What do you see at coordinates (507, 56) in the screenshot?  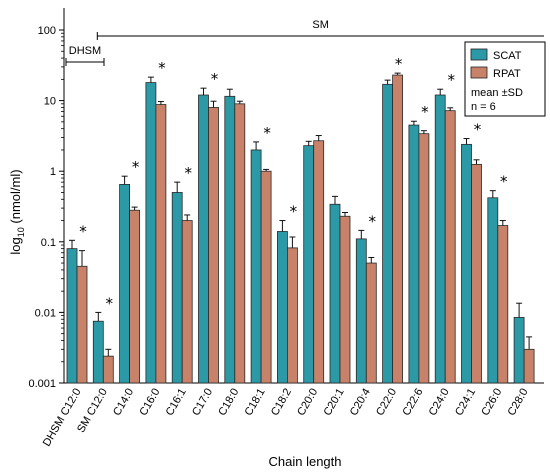 I see `legend-label-scat: SCAT` at bounding box center [507, 56].